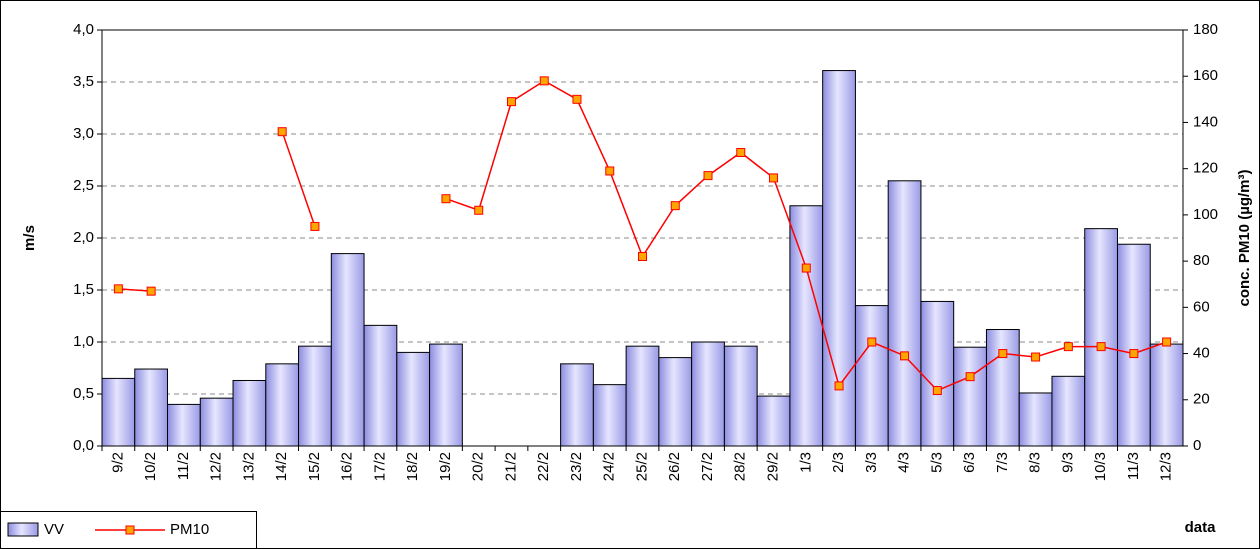 The image size is (1260, 549). I want to click on y-tick-label: 4,0, so click(83, 29).